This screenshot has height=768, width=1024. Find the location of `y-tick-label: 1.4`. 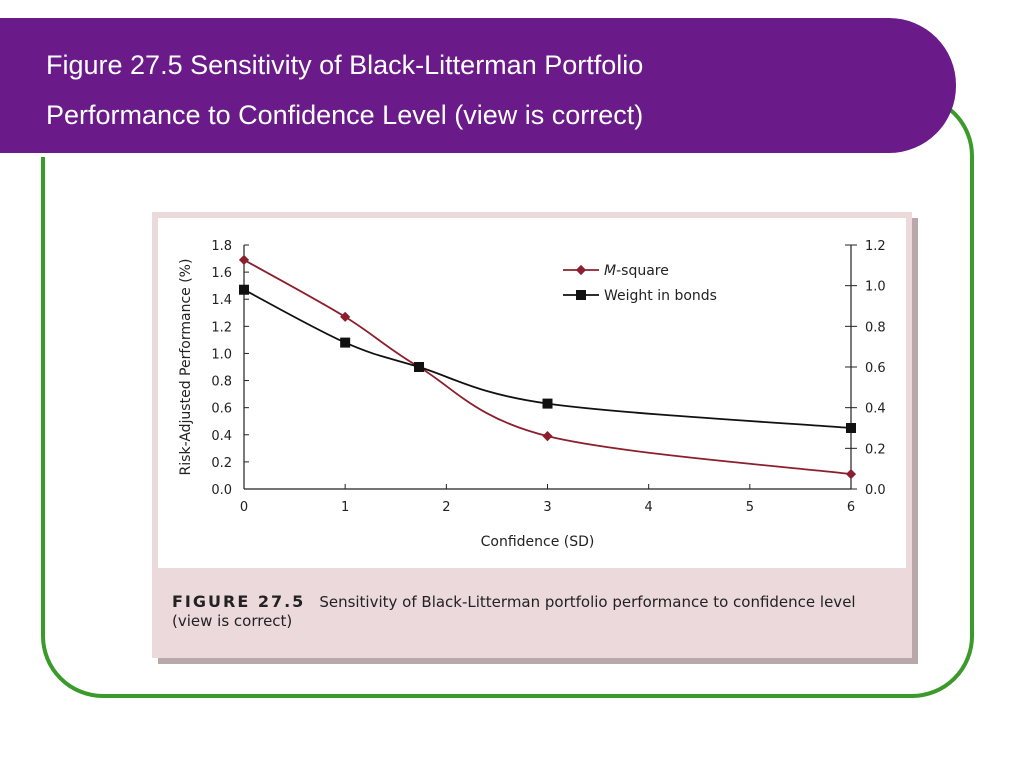

y-tick-label: 1.4 is located at coordinates (221, 300).